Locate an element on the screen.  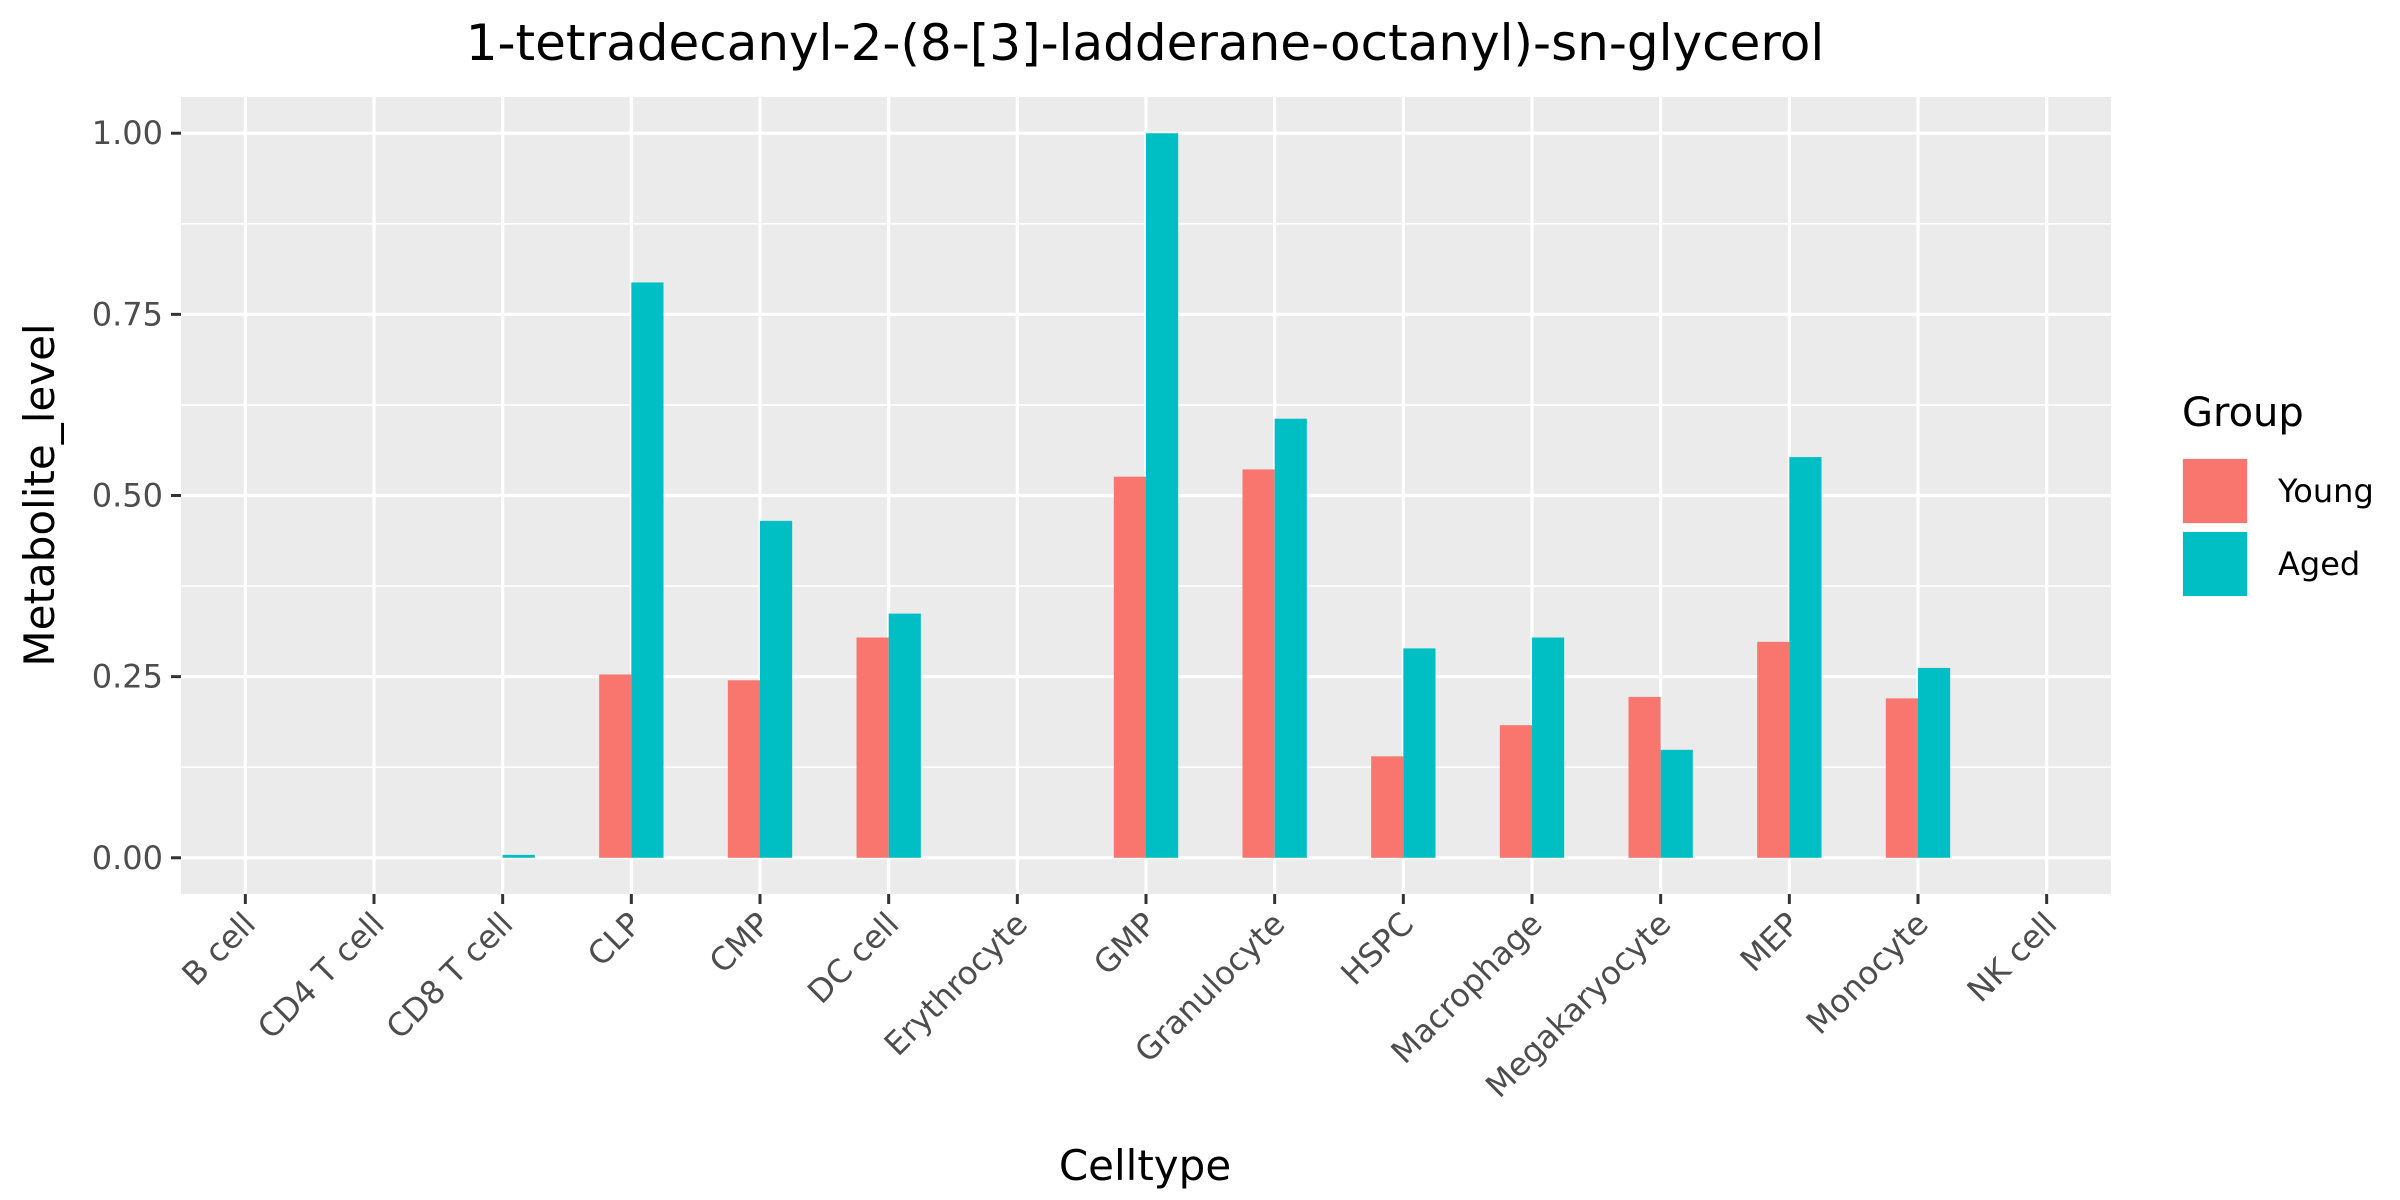
x-tick-label: CMP is located at coordinates (740, 943).